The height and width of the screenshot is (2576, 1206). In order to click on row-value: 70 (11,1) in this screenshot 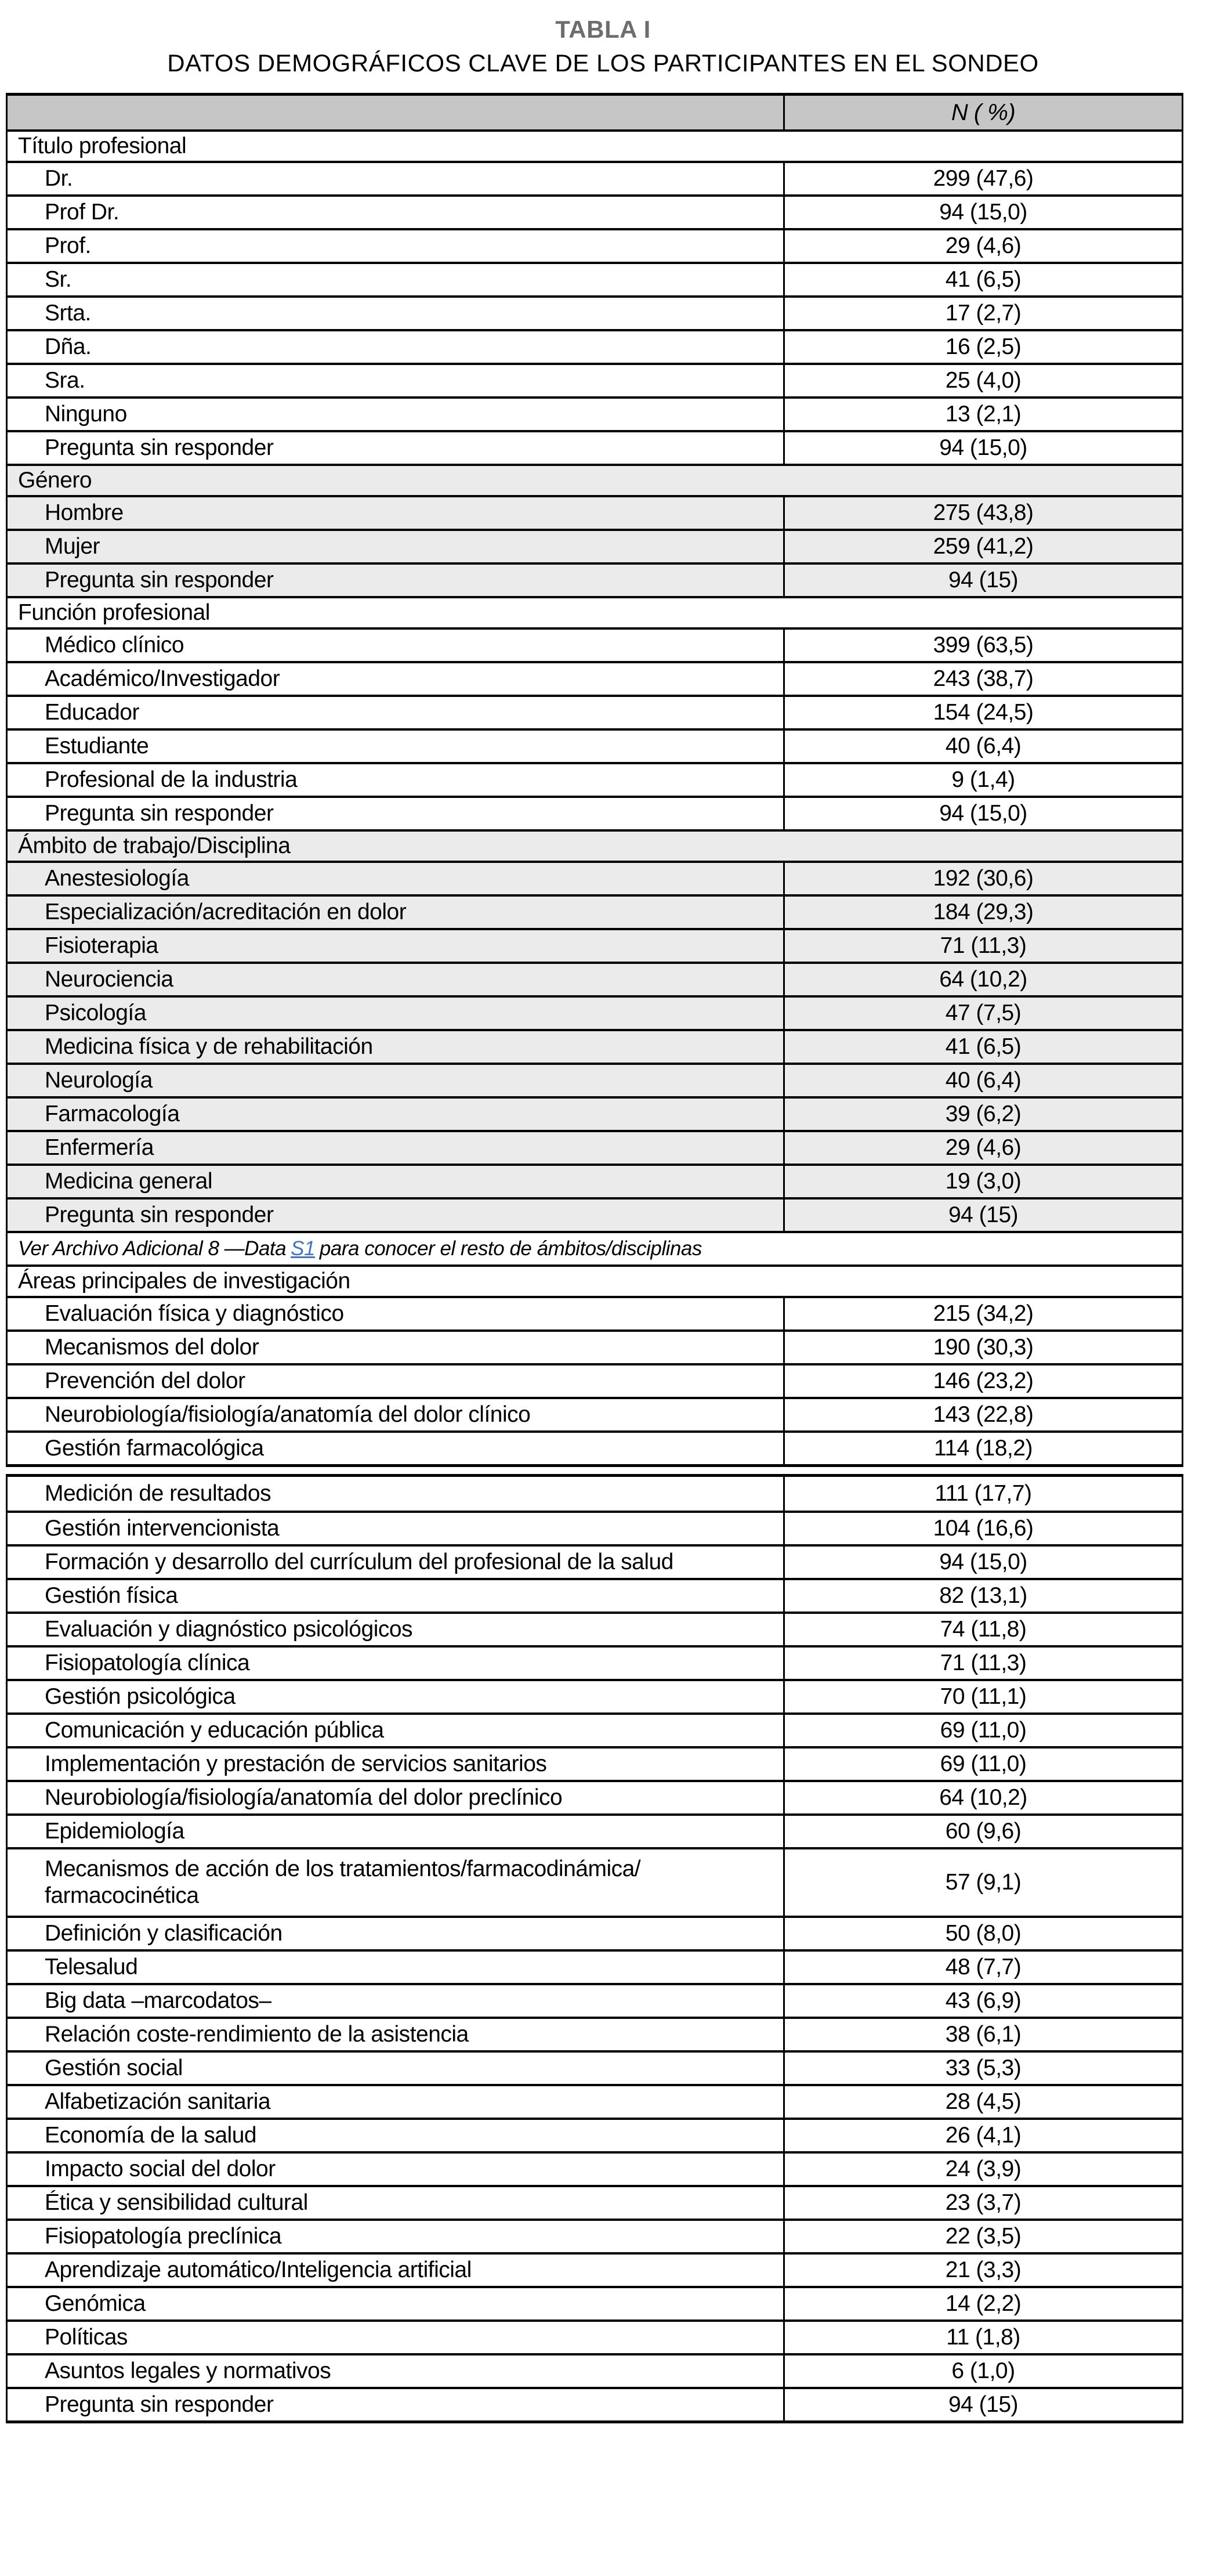, I will do `click(982, 1696)`.